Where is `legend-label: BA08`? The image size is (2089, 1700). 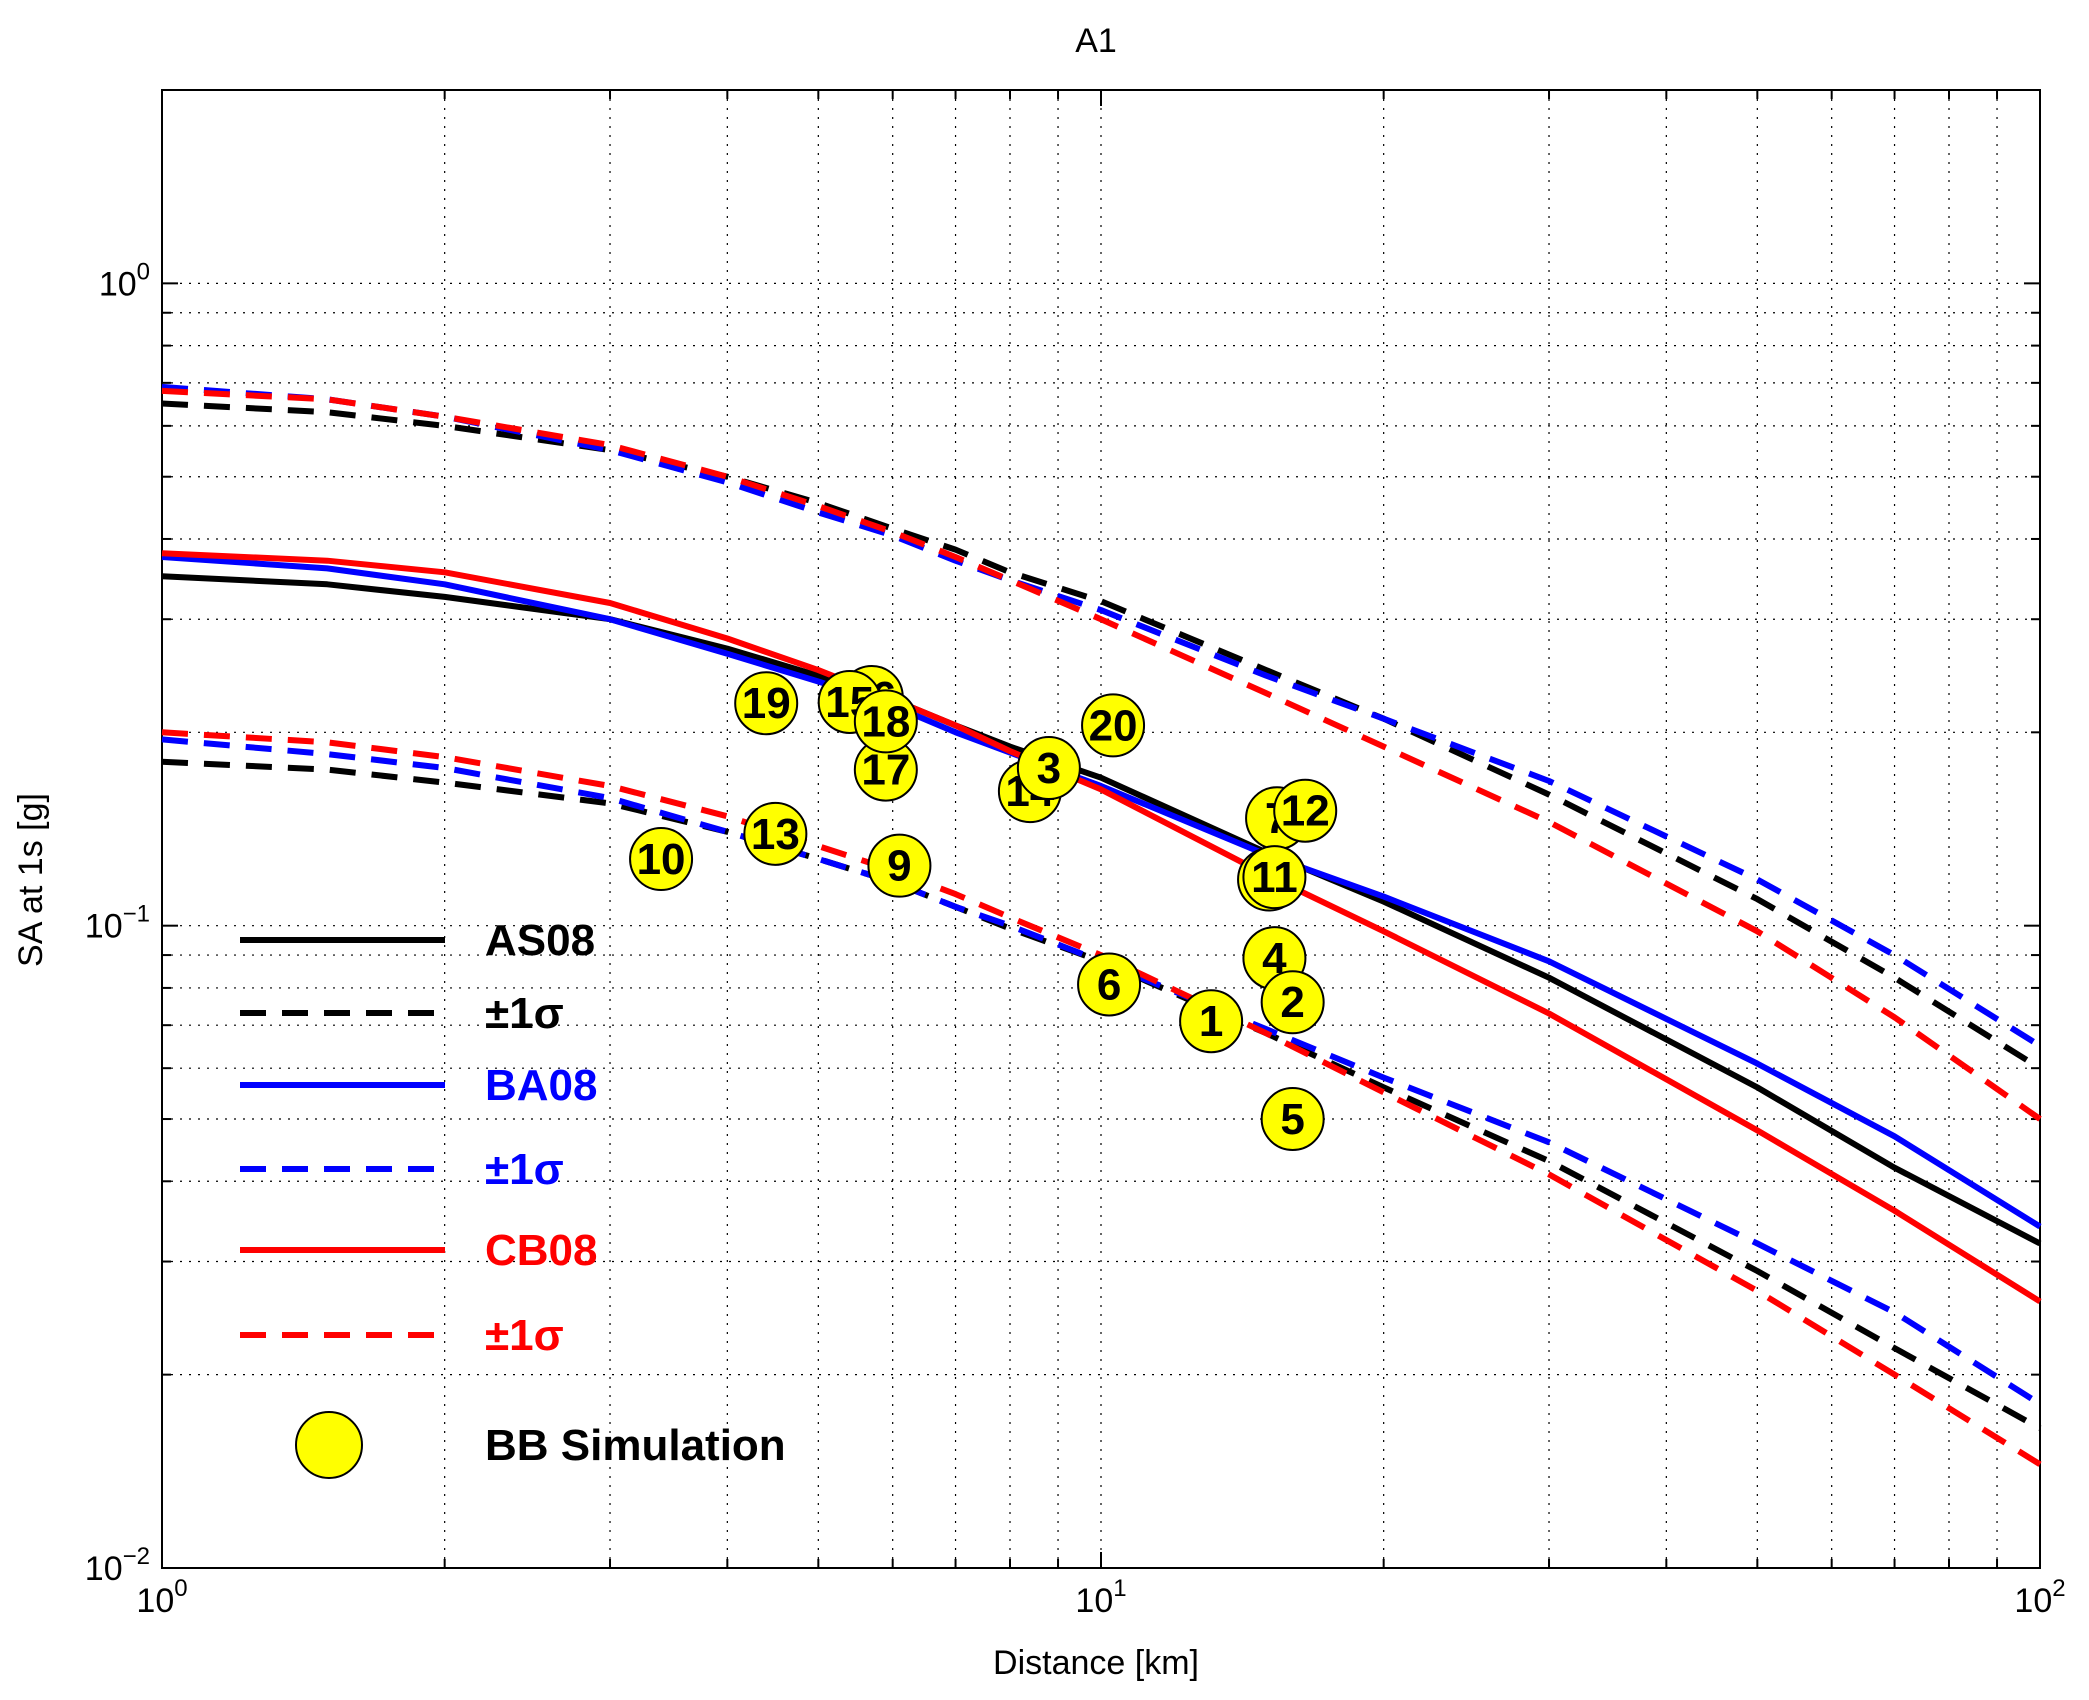
legend-label: BA08 is located at coordinates (541, 1085).